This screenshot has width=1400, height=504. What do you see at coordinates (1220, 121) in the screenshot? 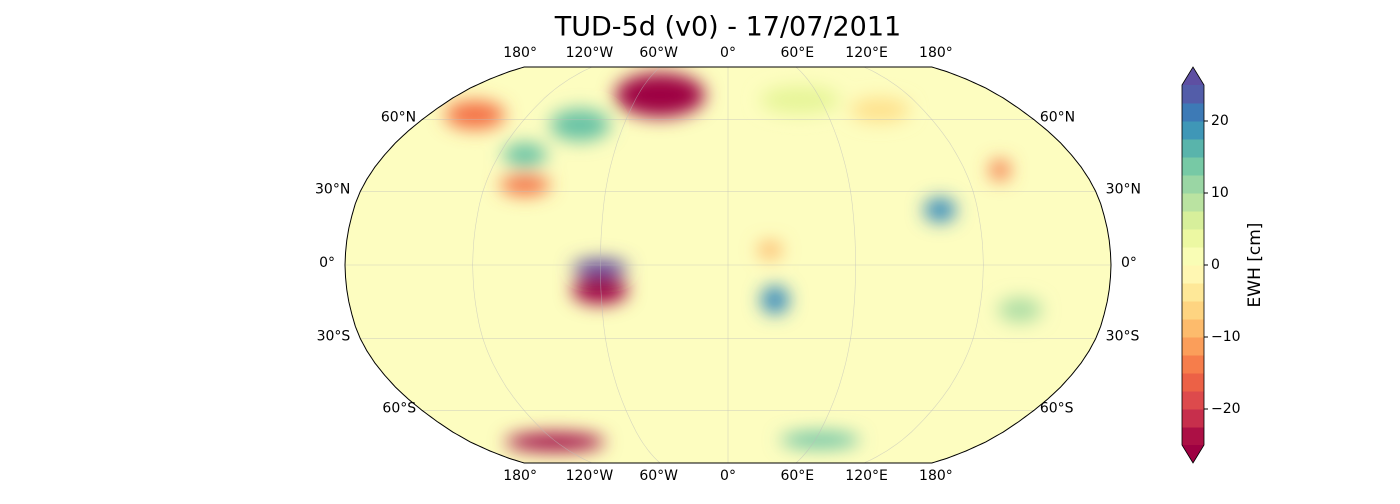
I see `colorbar-tick-label: 20` at bounding box center [1220, 121].